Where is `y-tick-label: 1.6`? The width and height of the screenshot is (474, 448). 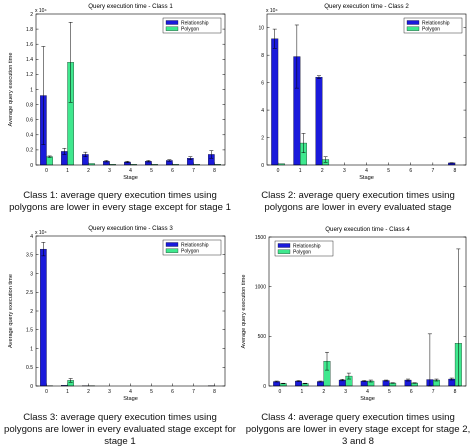
y-tick-label: 1.6 is located at coordinates (29, 45).